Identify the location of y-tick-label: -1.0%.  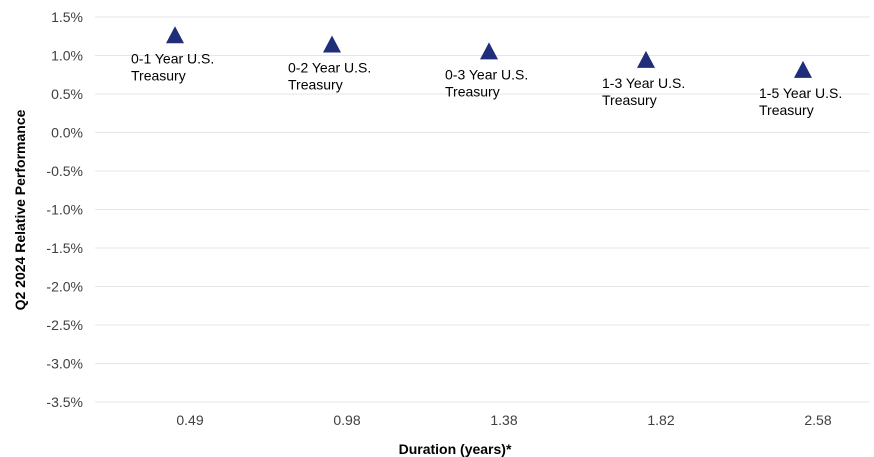
(64, 210).